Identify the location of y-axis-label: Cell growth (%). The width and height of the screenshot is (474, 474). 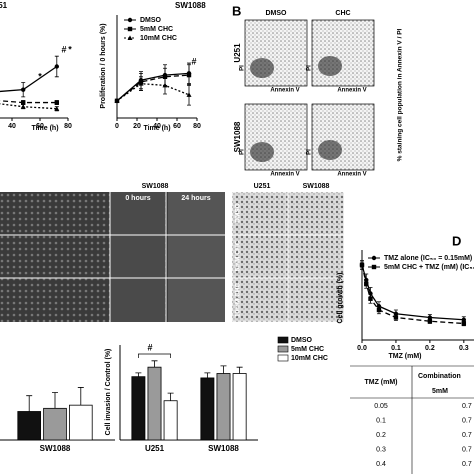
(340, 298).